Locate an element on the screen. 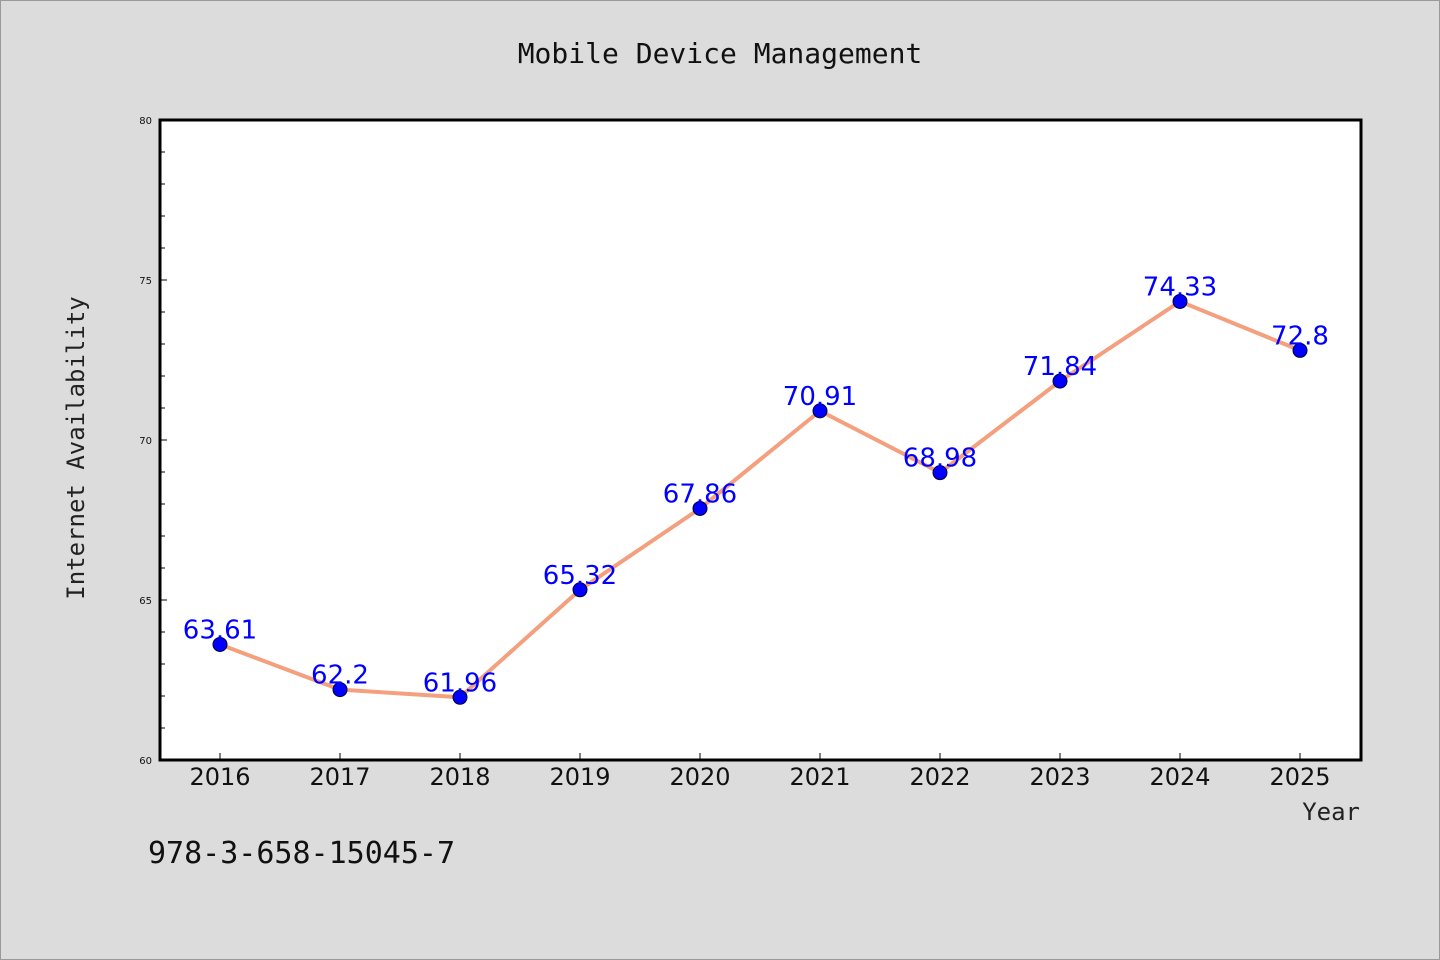 Image resolution: width=1440 pixels, height=960 pixels. y-tick-label: 65 is located at coordinates (145, 601).